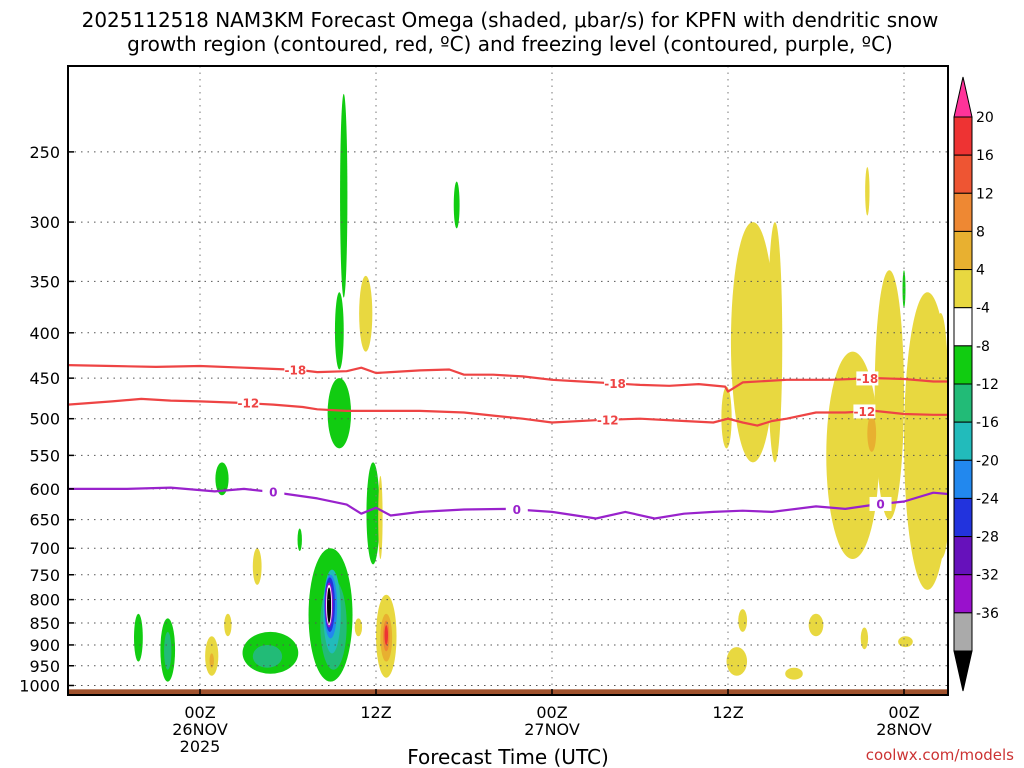  I want to click on colorbar-label: -20, so click(987, 461).